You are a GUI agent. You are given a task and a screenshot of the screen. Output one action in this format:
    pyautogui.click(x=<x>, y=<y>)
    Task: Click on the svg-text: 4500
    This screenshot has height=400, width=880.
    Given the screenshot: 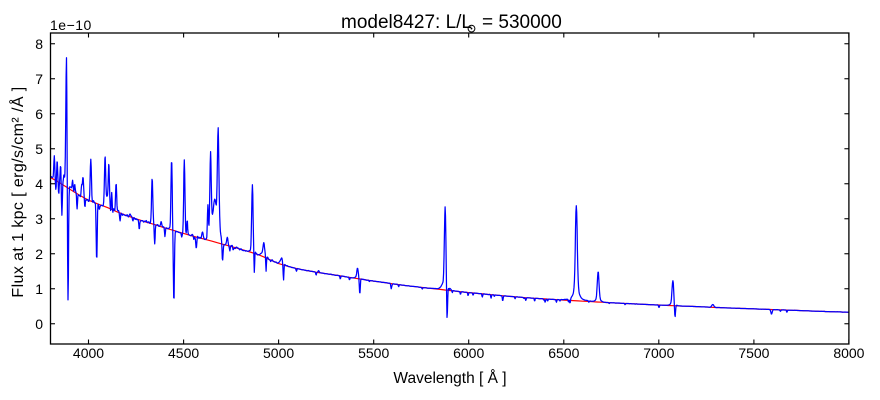 What is the action you would take?
    pyautogui.click(x=183, y=353)
    